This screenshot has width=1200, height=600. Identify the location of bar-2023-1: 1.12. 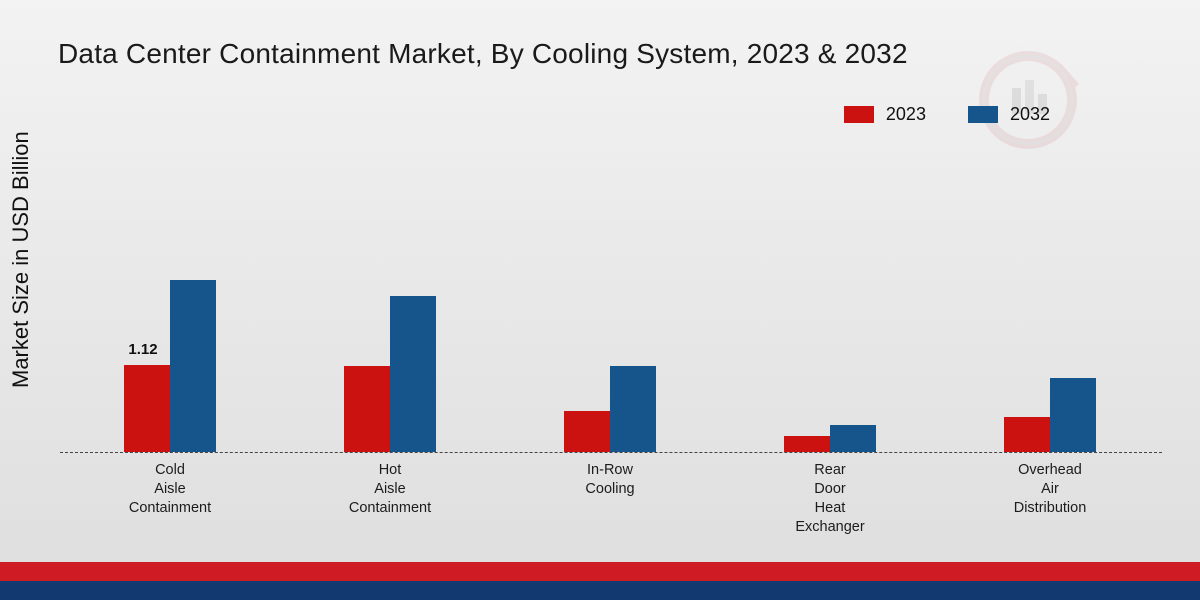
(147, 396).